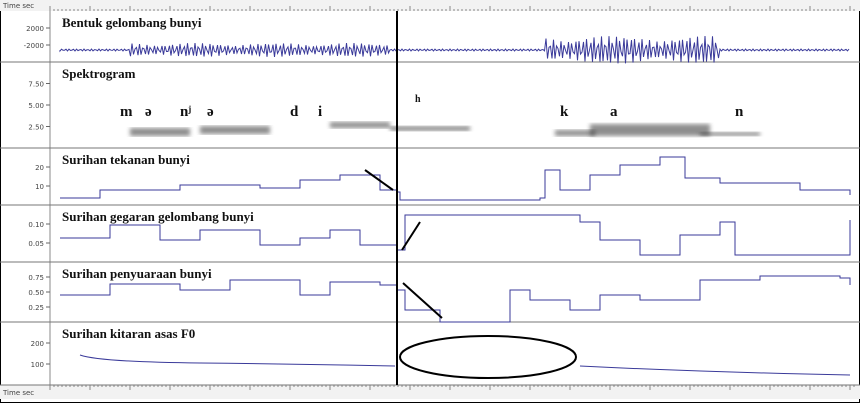 This screenshot has width=860, height=403. What do you see at coordinates (36, 308) in the screenshot?
I see `y-label: 0.25` at bounding box center [36, 308].